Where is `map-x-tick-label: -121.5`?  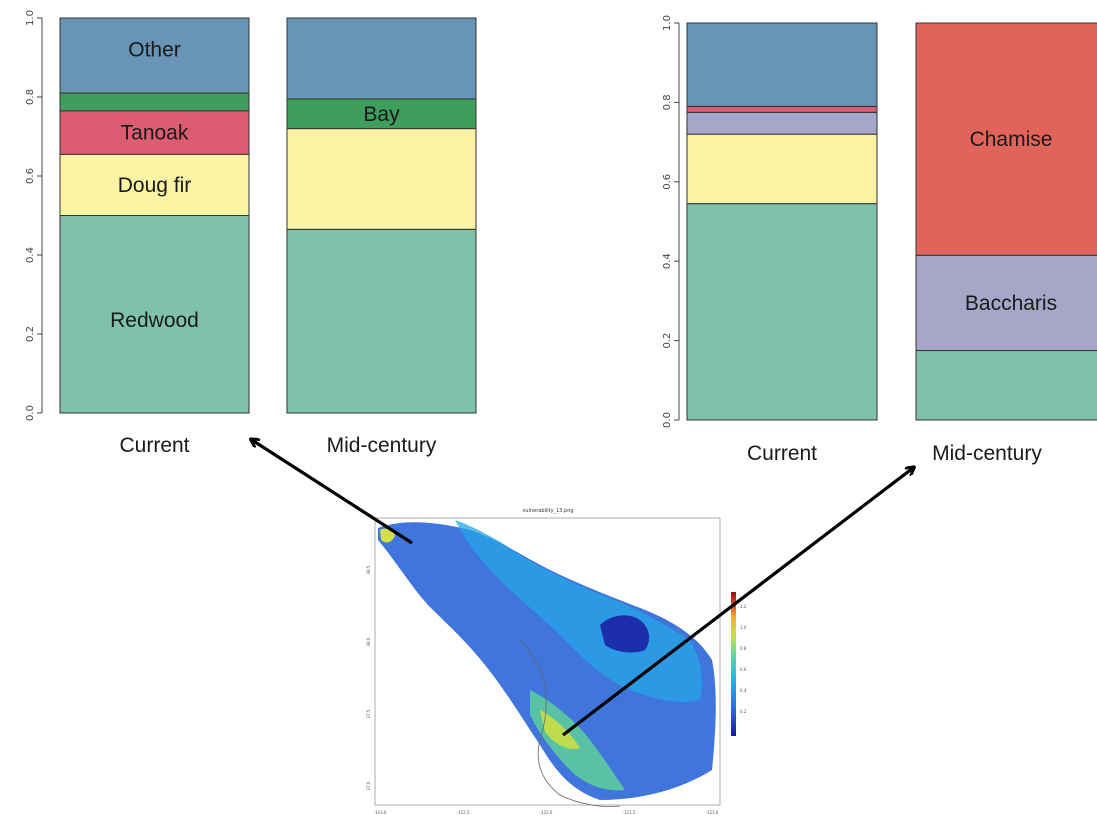 map-x-tick-label: -121.5 is located at coordinates (629, 812).